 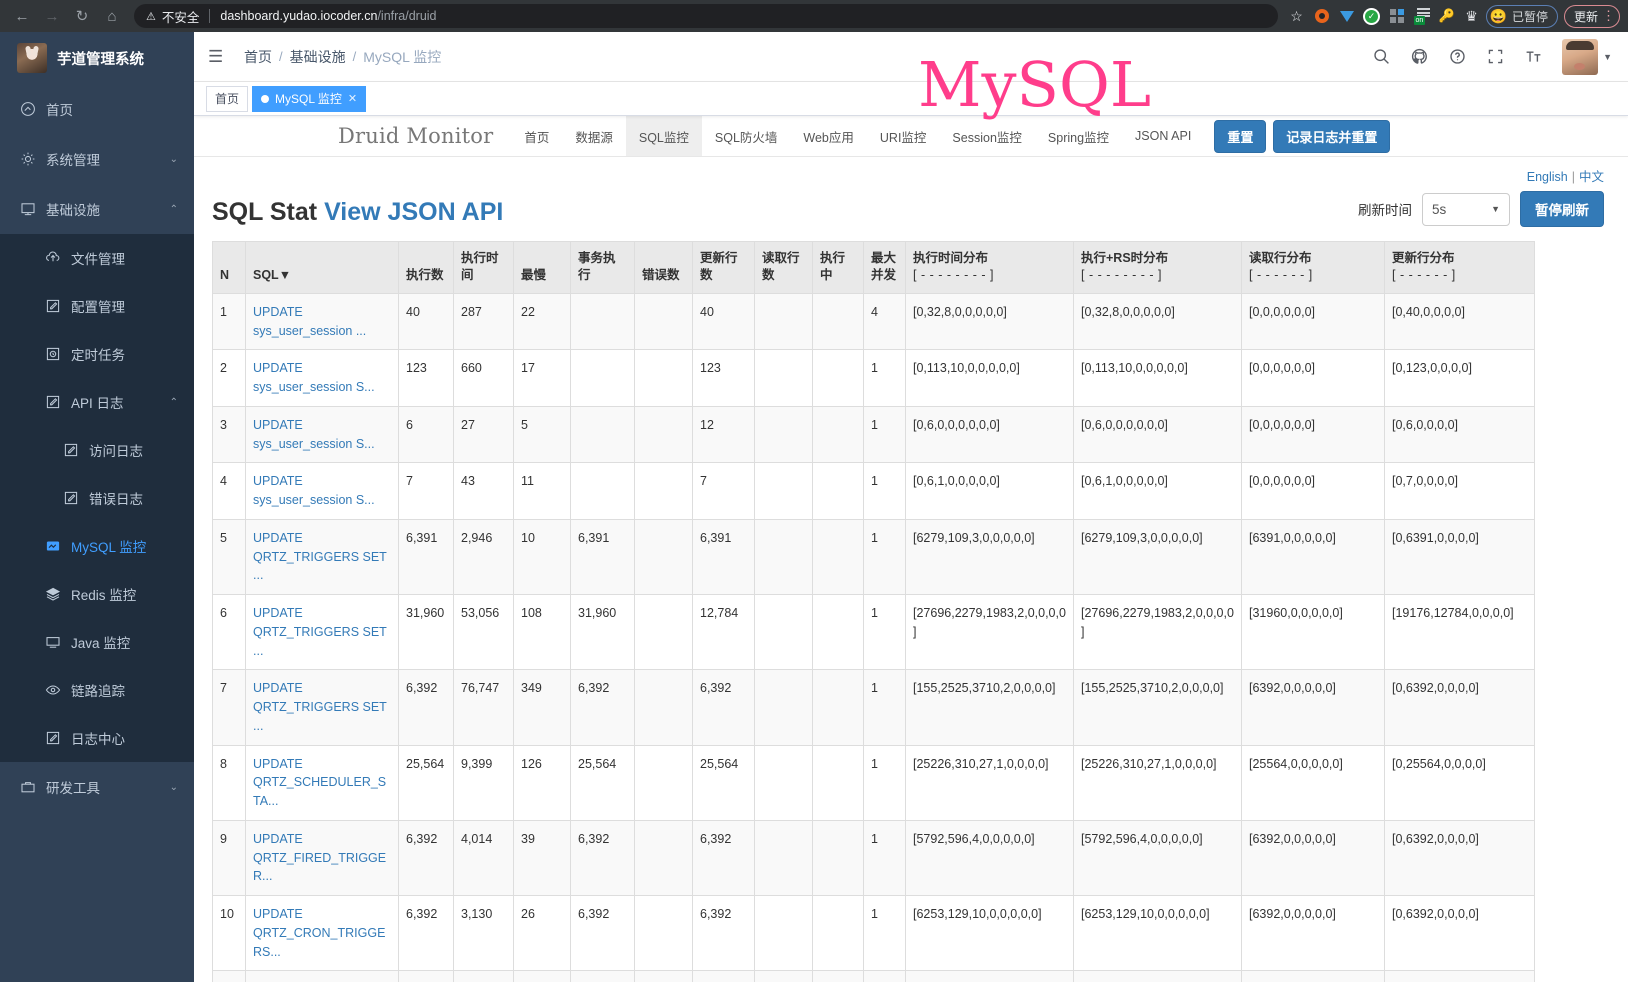 What do you see at coordinates (1322, 16) in the screenshot?
I see `extension-orange-icon` at bounding box center [1322, 16].